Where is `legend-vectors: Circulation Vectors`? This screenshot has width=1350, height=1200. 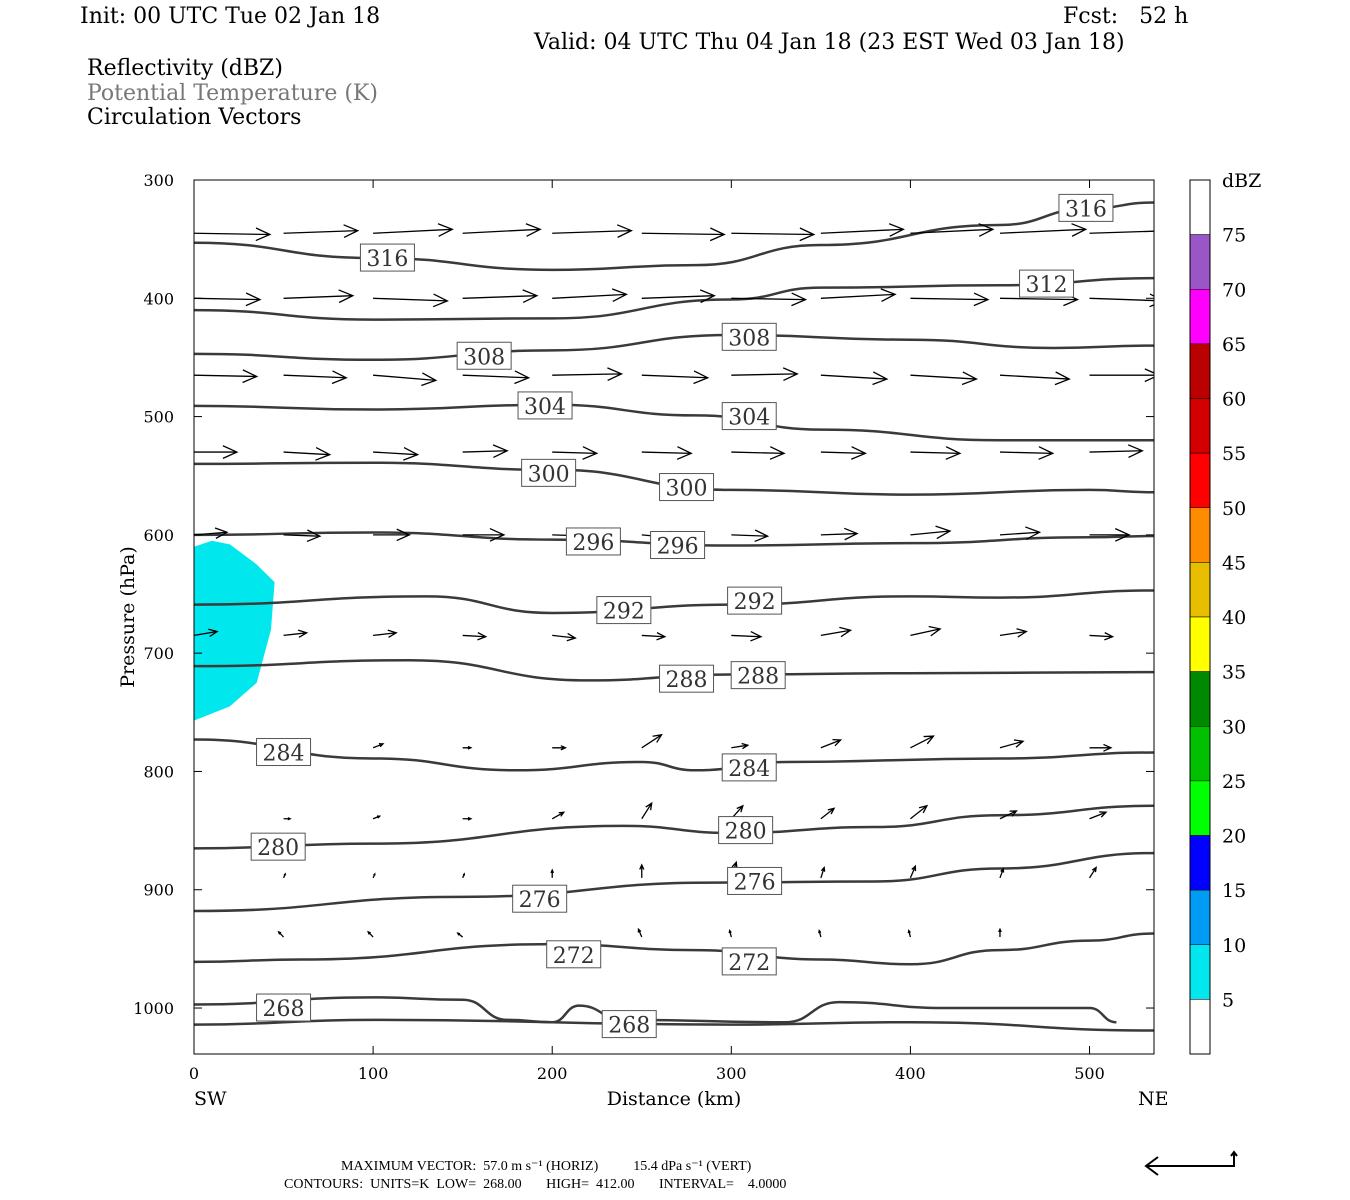
legend-vectors: Circulation Vectors is located at coordinates (194, 117).